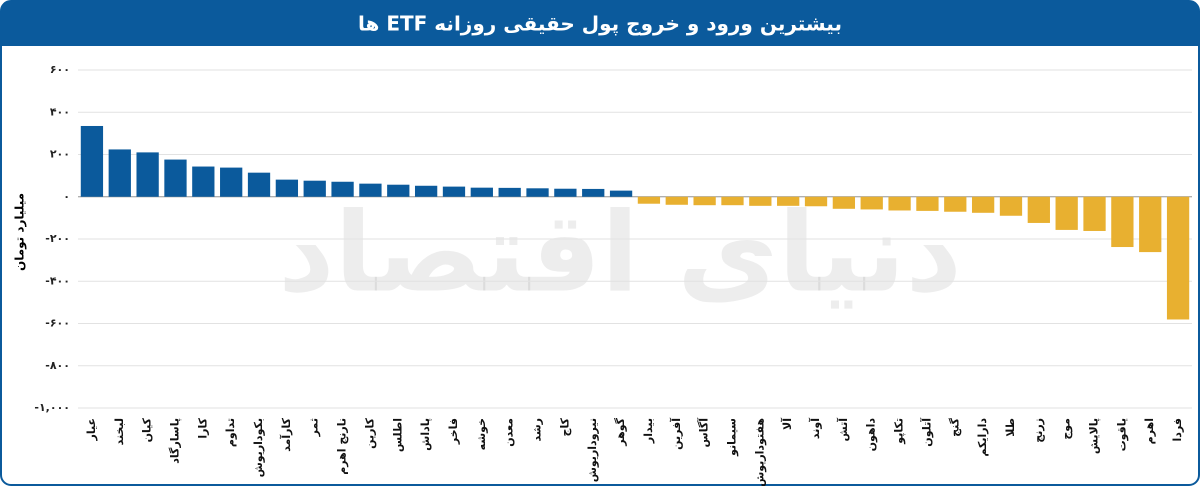 This screenshot has height=486, width=1200. I want to click on x-tick-label: فاخر, so click(453, 431).